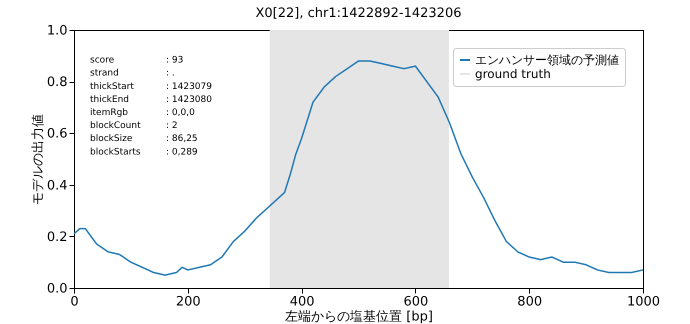 This screenshot has width=690, height=324. What do you see at coordinates (74, 302) in the screenshot?
I see `x-tick-label: 0` at bounding box center [74, 302].